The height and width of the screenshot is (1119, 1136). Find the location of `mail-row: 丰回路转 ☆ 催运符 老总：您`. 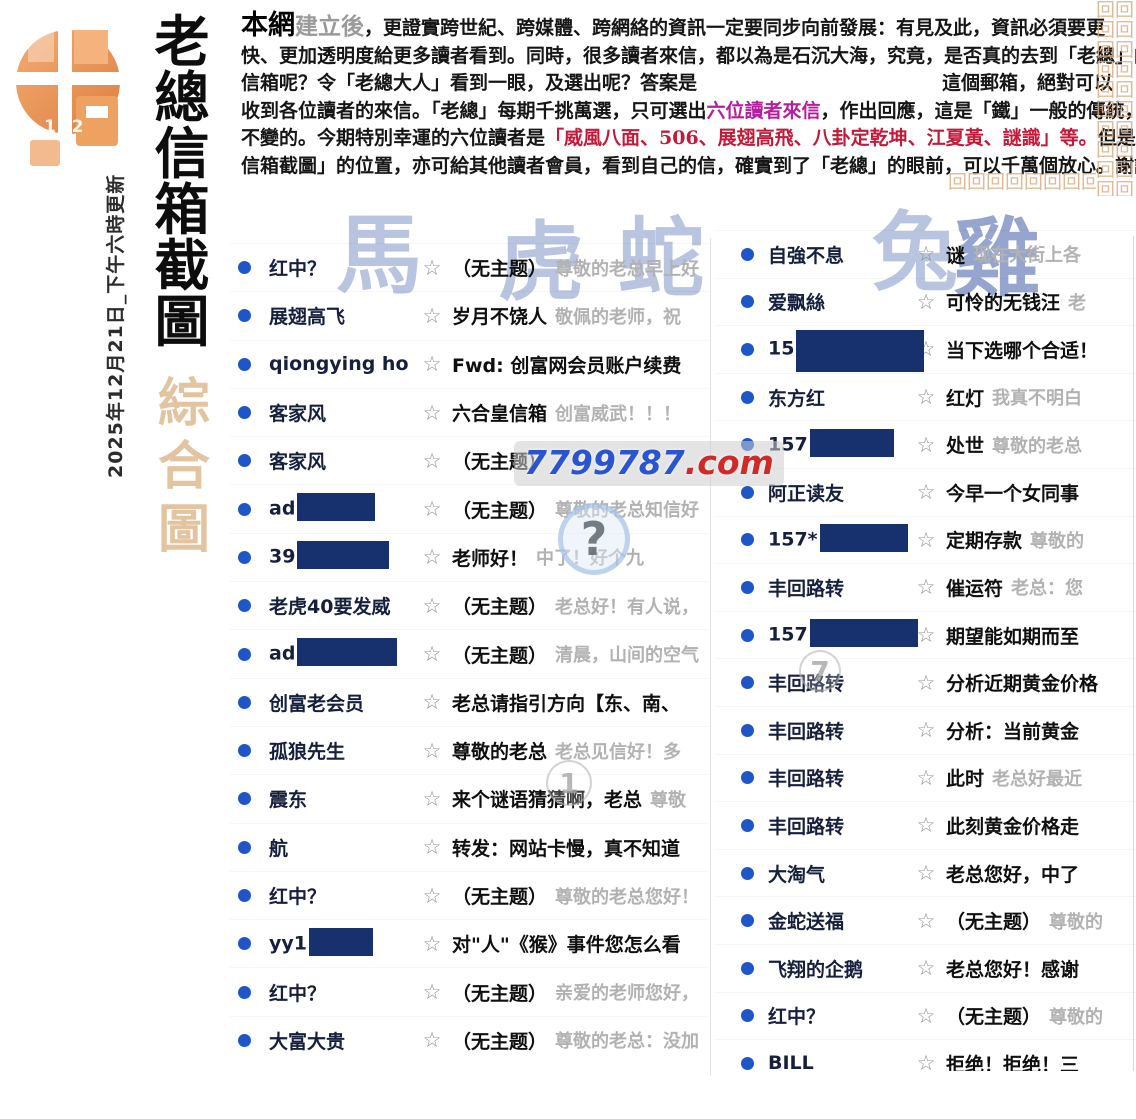

mail-row: 丰回路转 ☆ 催运符 老总：您 is located at coordinates (925, 587).